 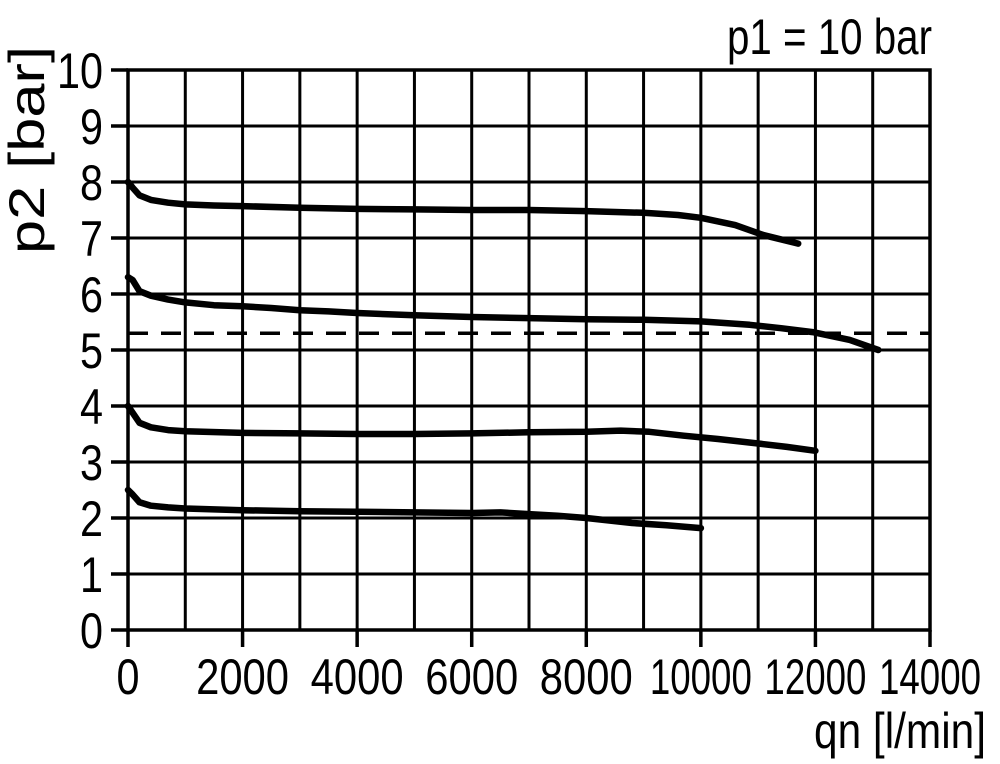 I want to click on y-axis-label: p2 [bar], so click(x=27, y=150).